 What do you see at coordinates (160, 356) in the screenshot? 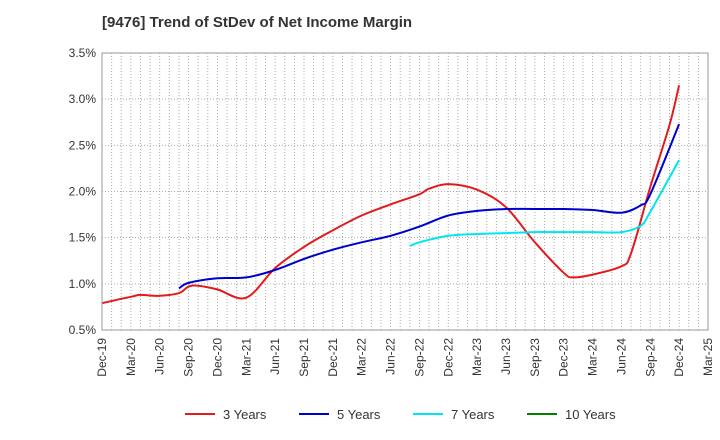
I see `x-tick-label: Jun-20` at bounding box center [160, 356].